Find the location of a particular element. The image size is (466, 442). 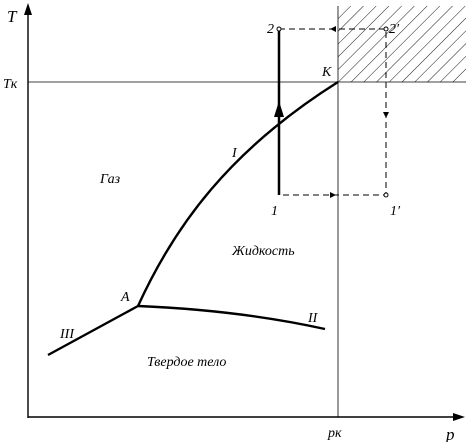

point-2-label: 2 is located at coordinates (270, 29).